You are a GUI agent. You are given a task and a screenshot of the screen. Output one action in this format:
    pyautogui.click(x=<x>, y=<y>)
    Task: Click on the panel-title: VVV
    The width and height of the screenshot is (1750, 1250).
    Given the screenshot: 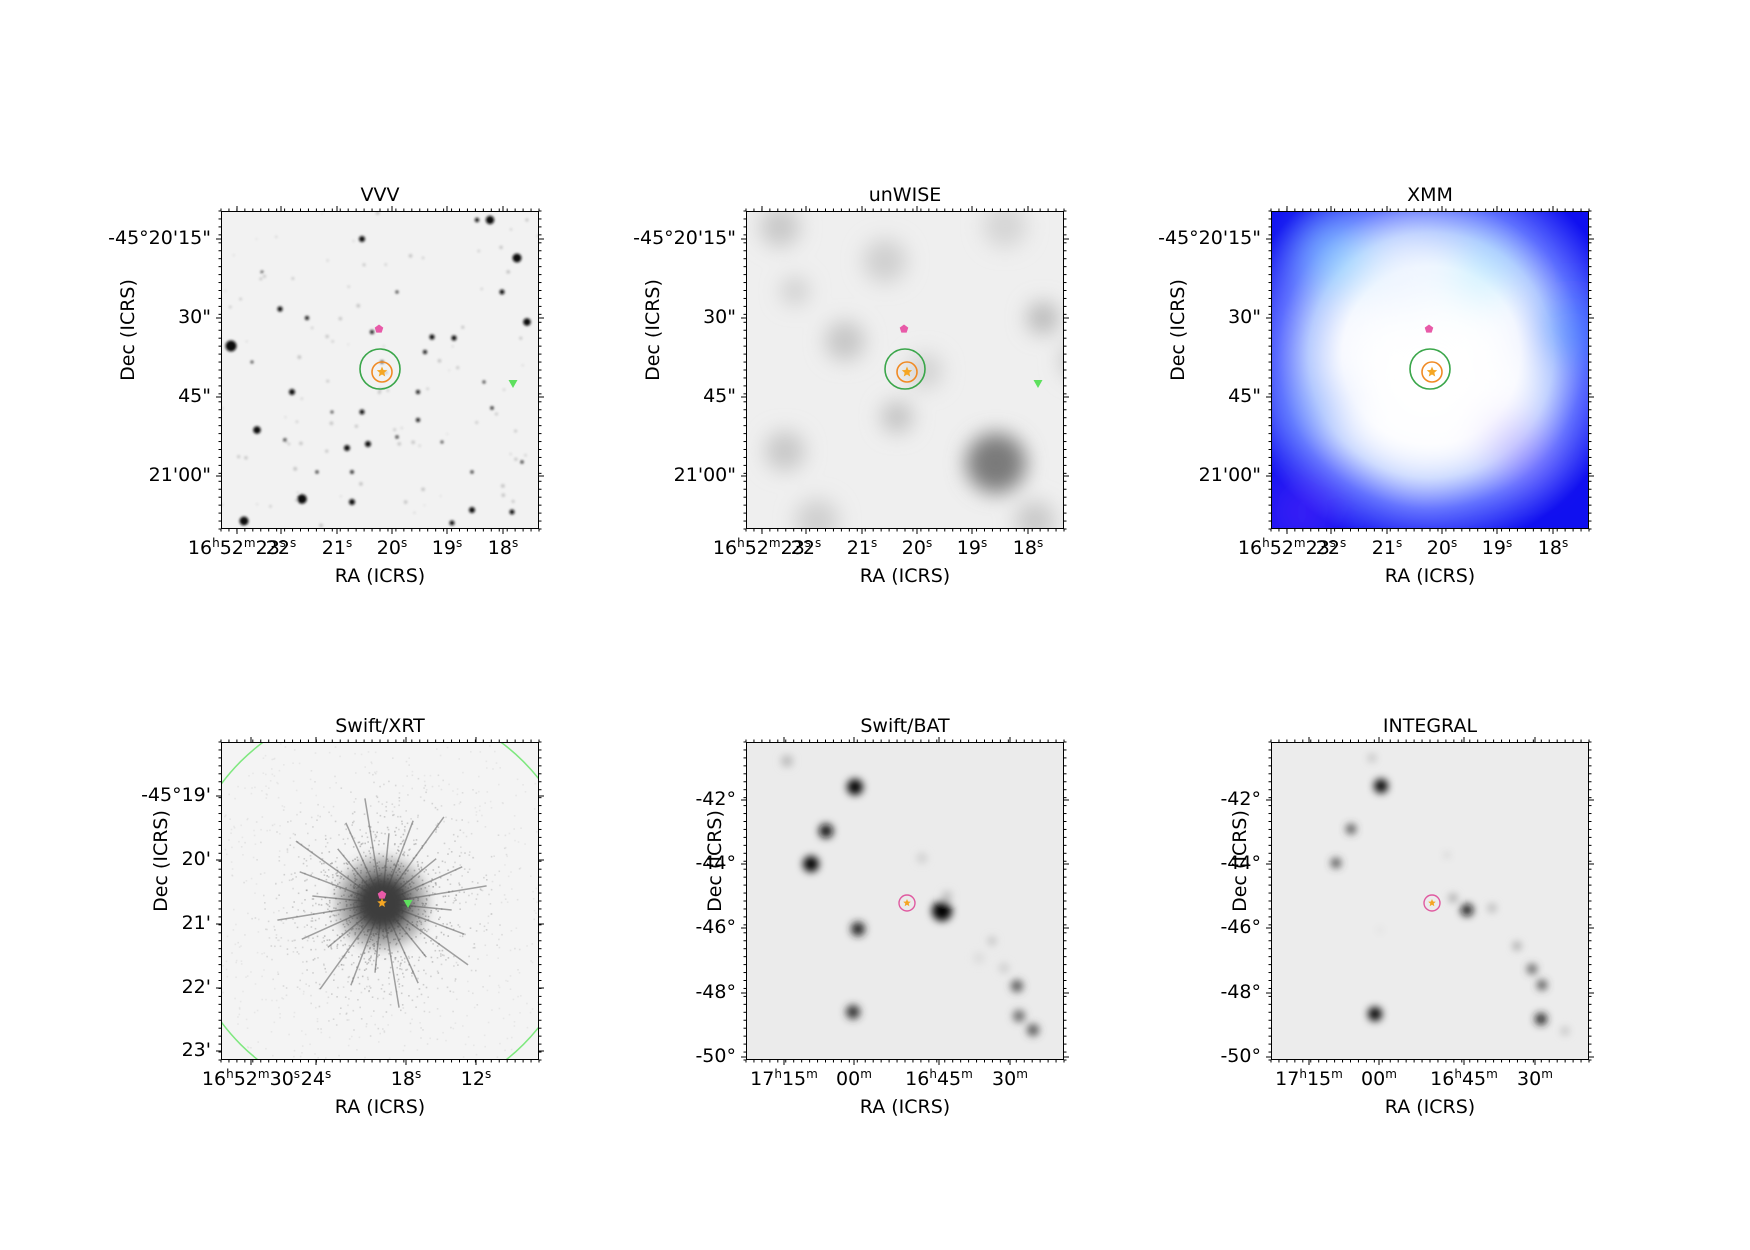 What is the action you would take?
    pyautogui.click(x=380, y=195)
    